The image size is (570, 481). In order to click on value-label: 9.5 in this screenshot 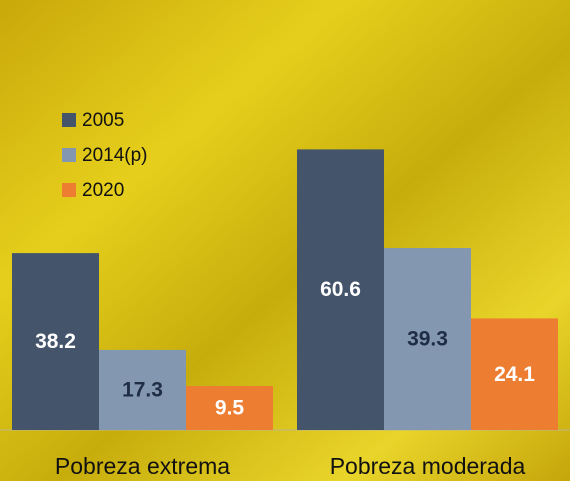, I will do `click(230, 408)`.